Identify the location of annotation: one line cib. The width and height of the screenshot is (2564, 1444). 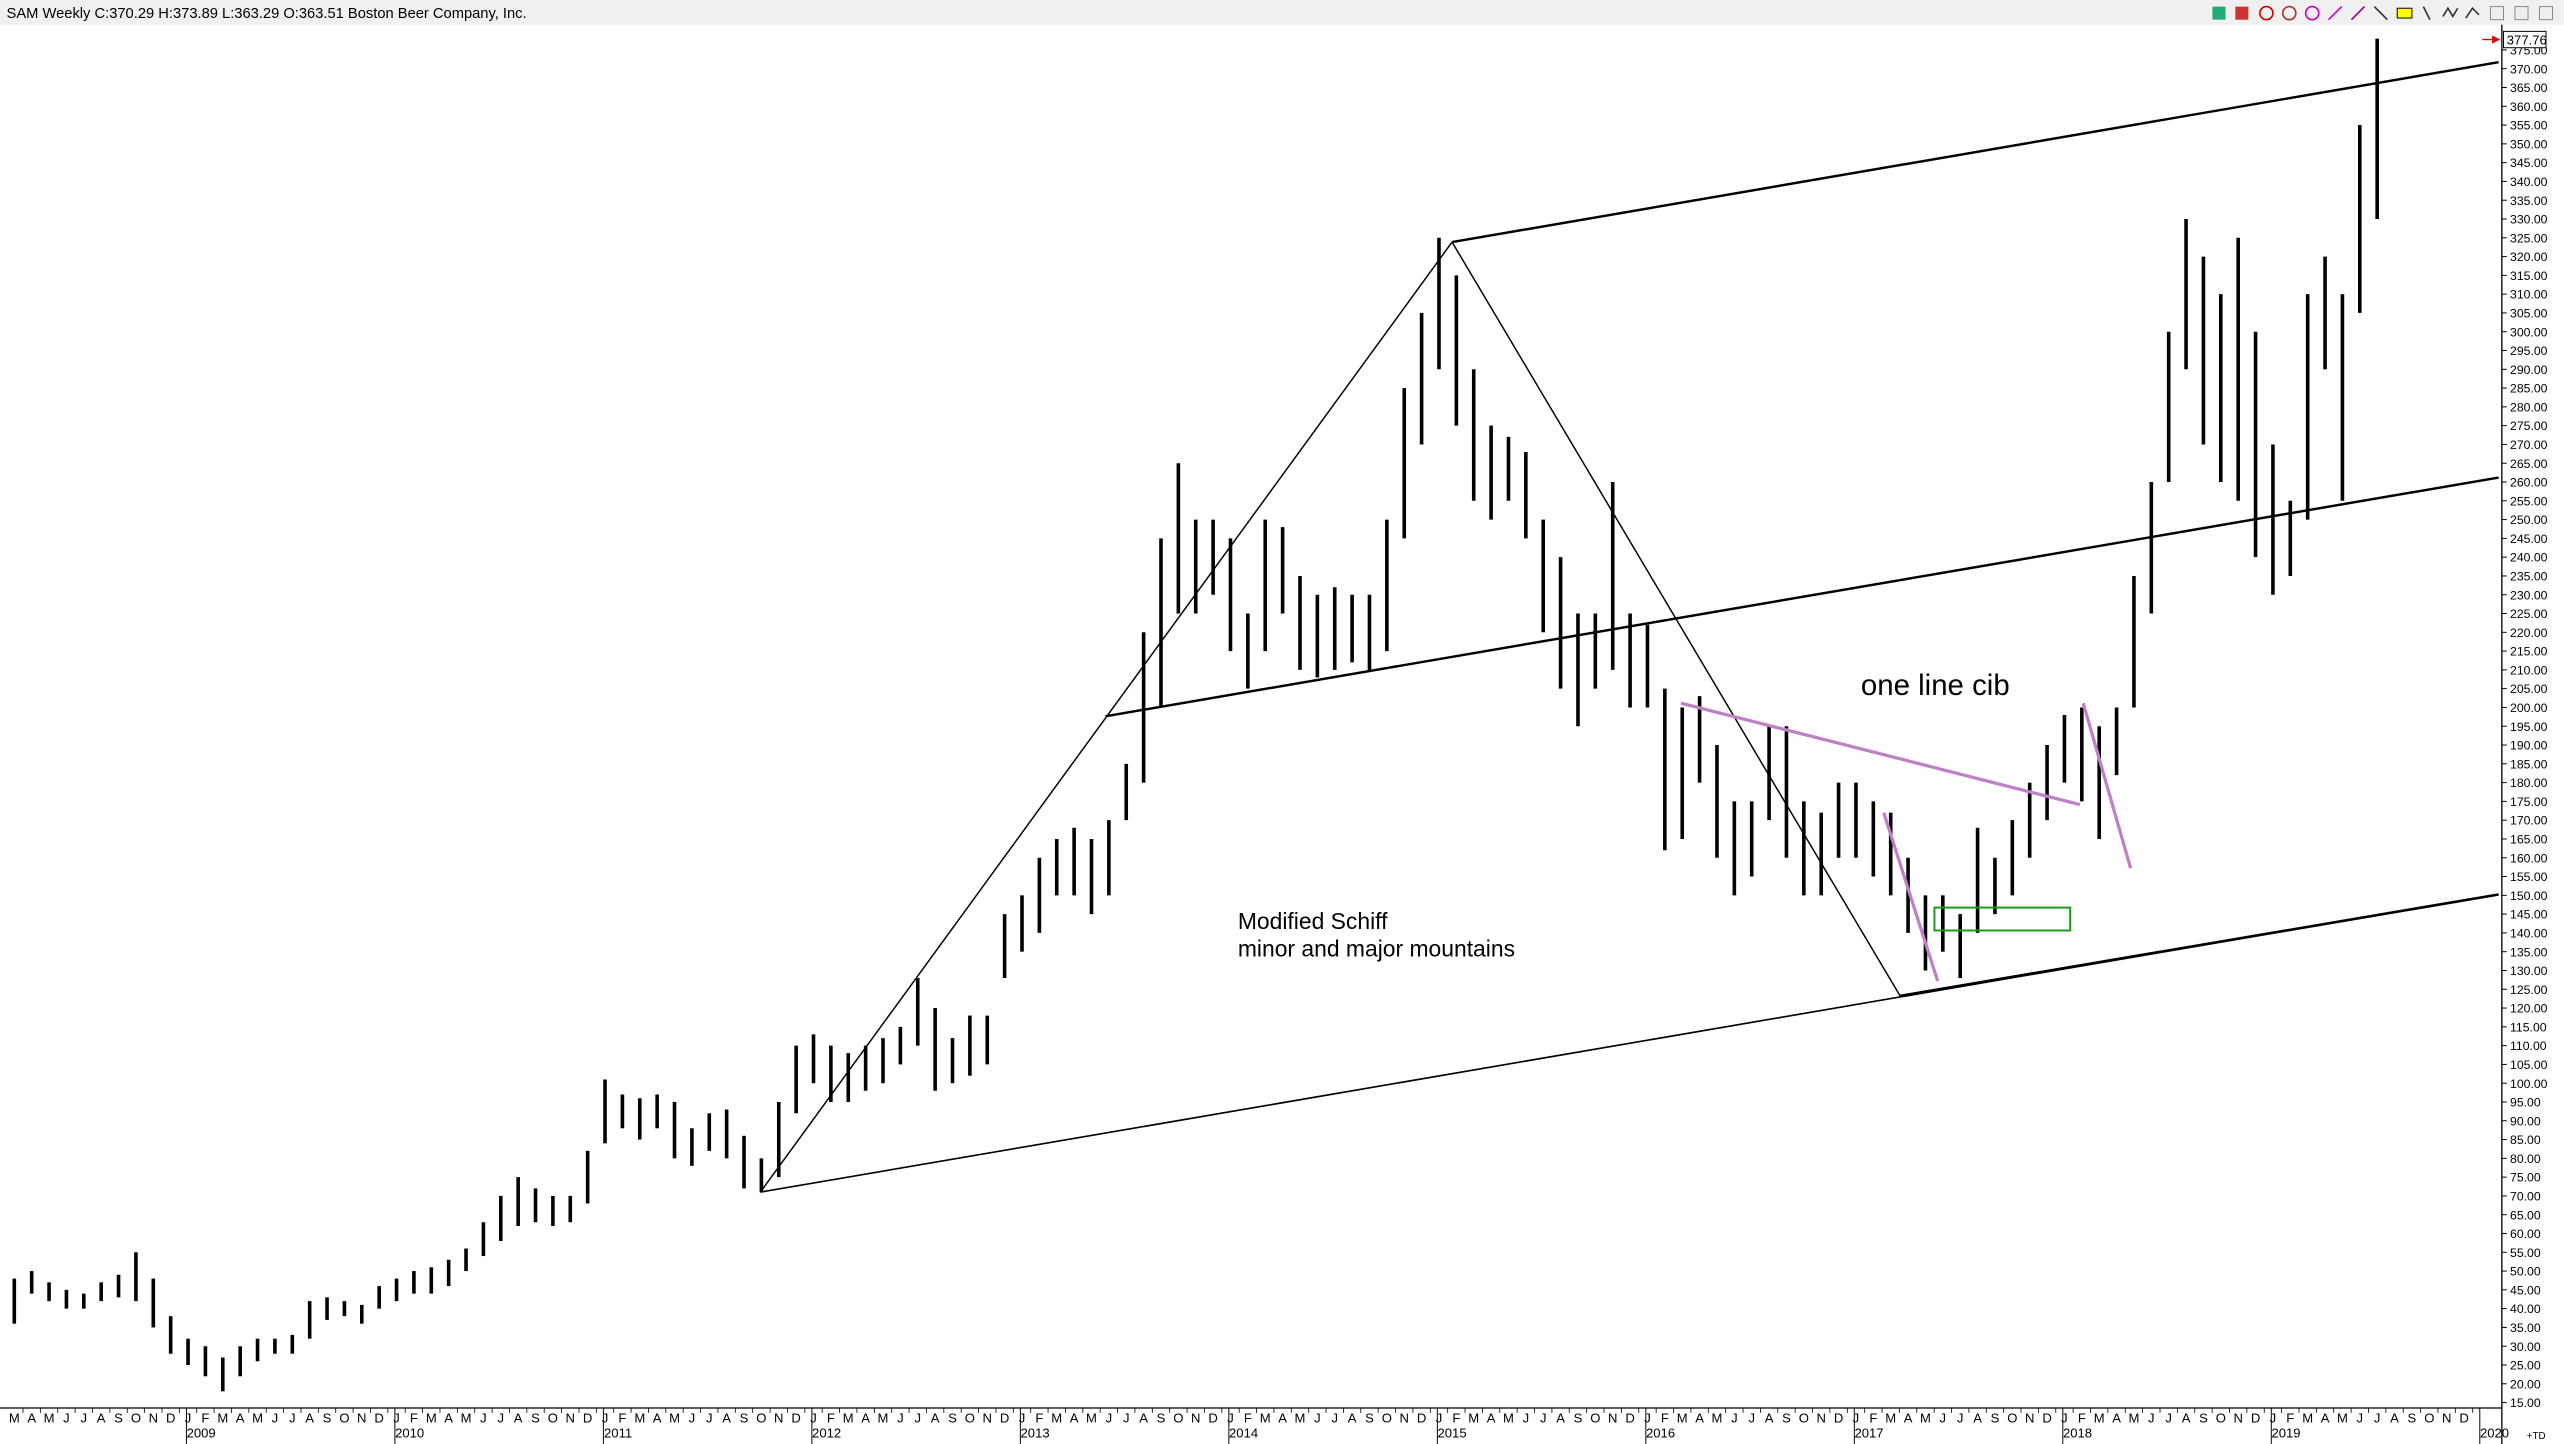
(1935, 685).